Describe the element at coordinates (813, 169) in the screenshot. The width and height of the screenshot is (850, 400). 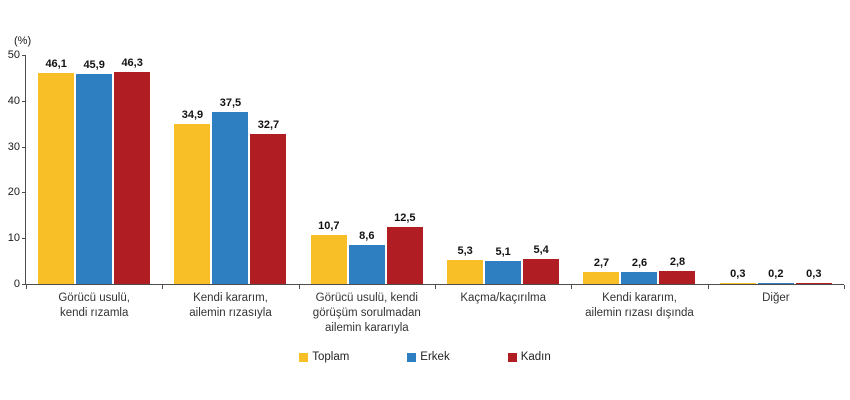
I see `bar-column-kadın: 0,3` at that location.